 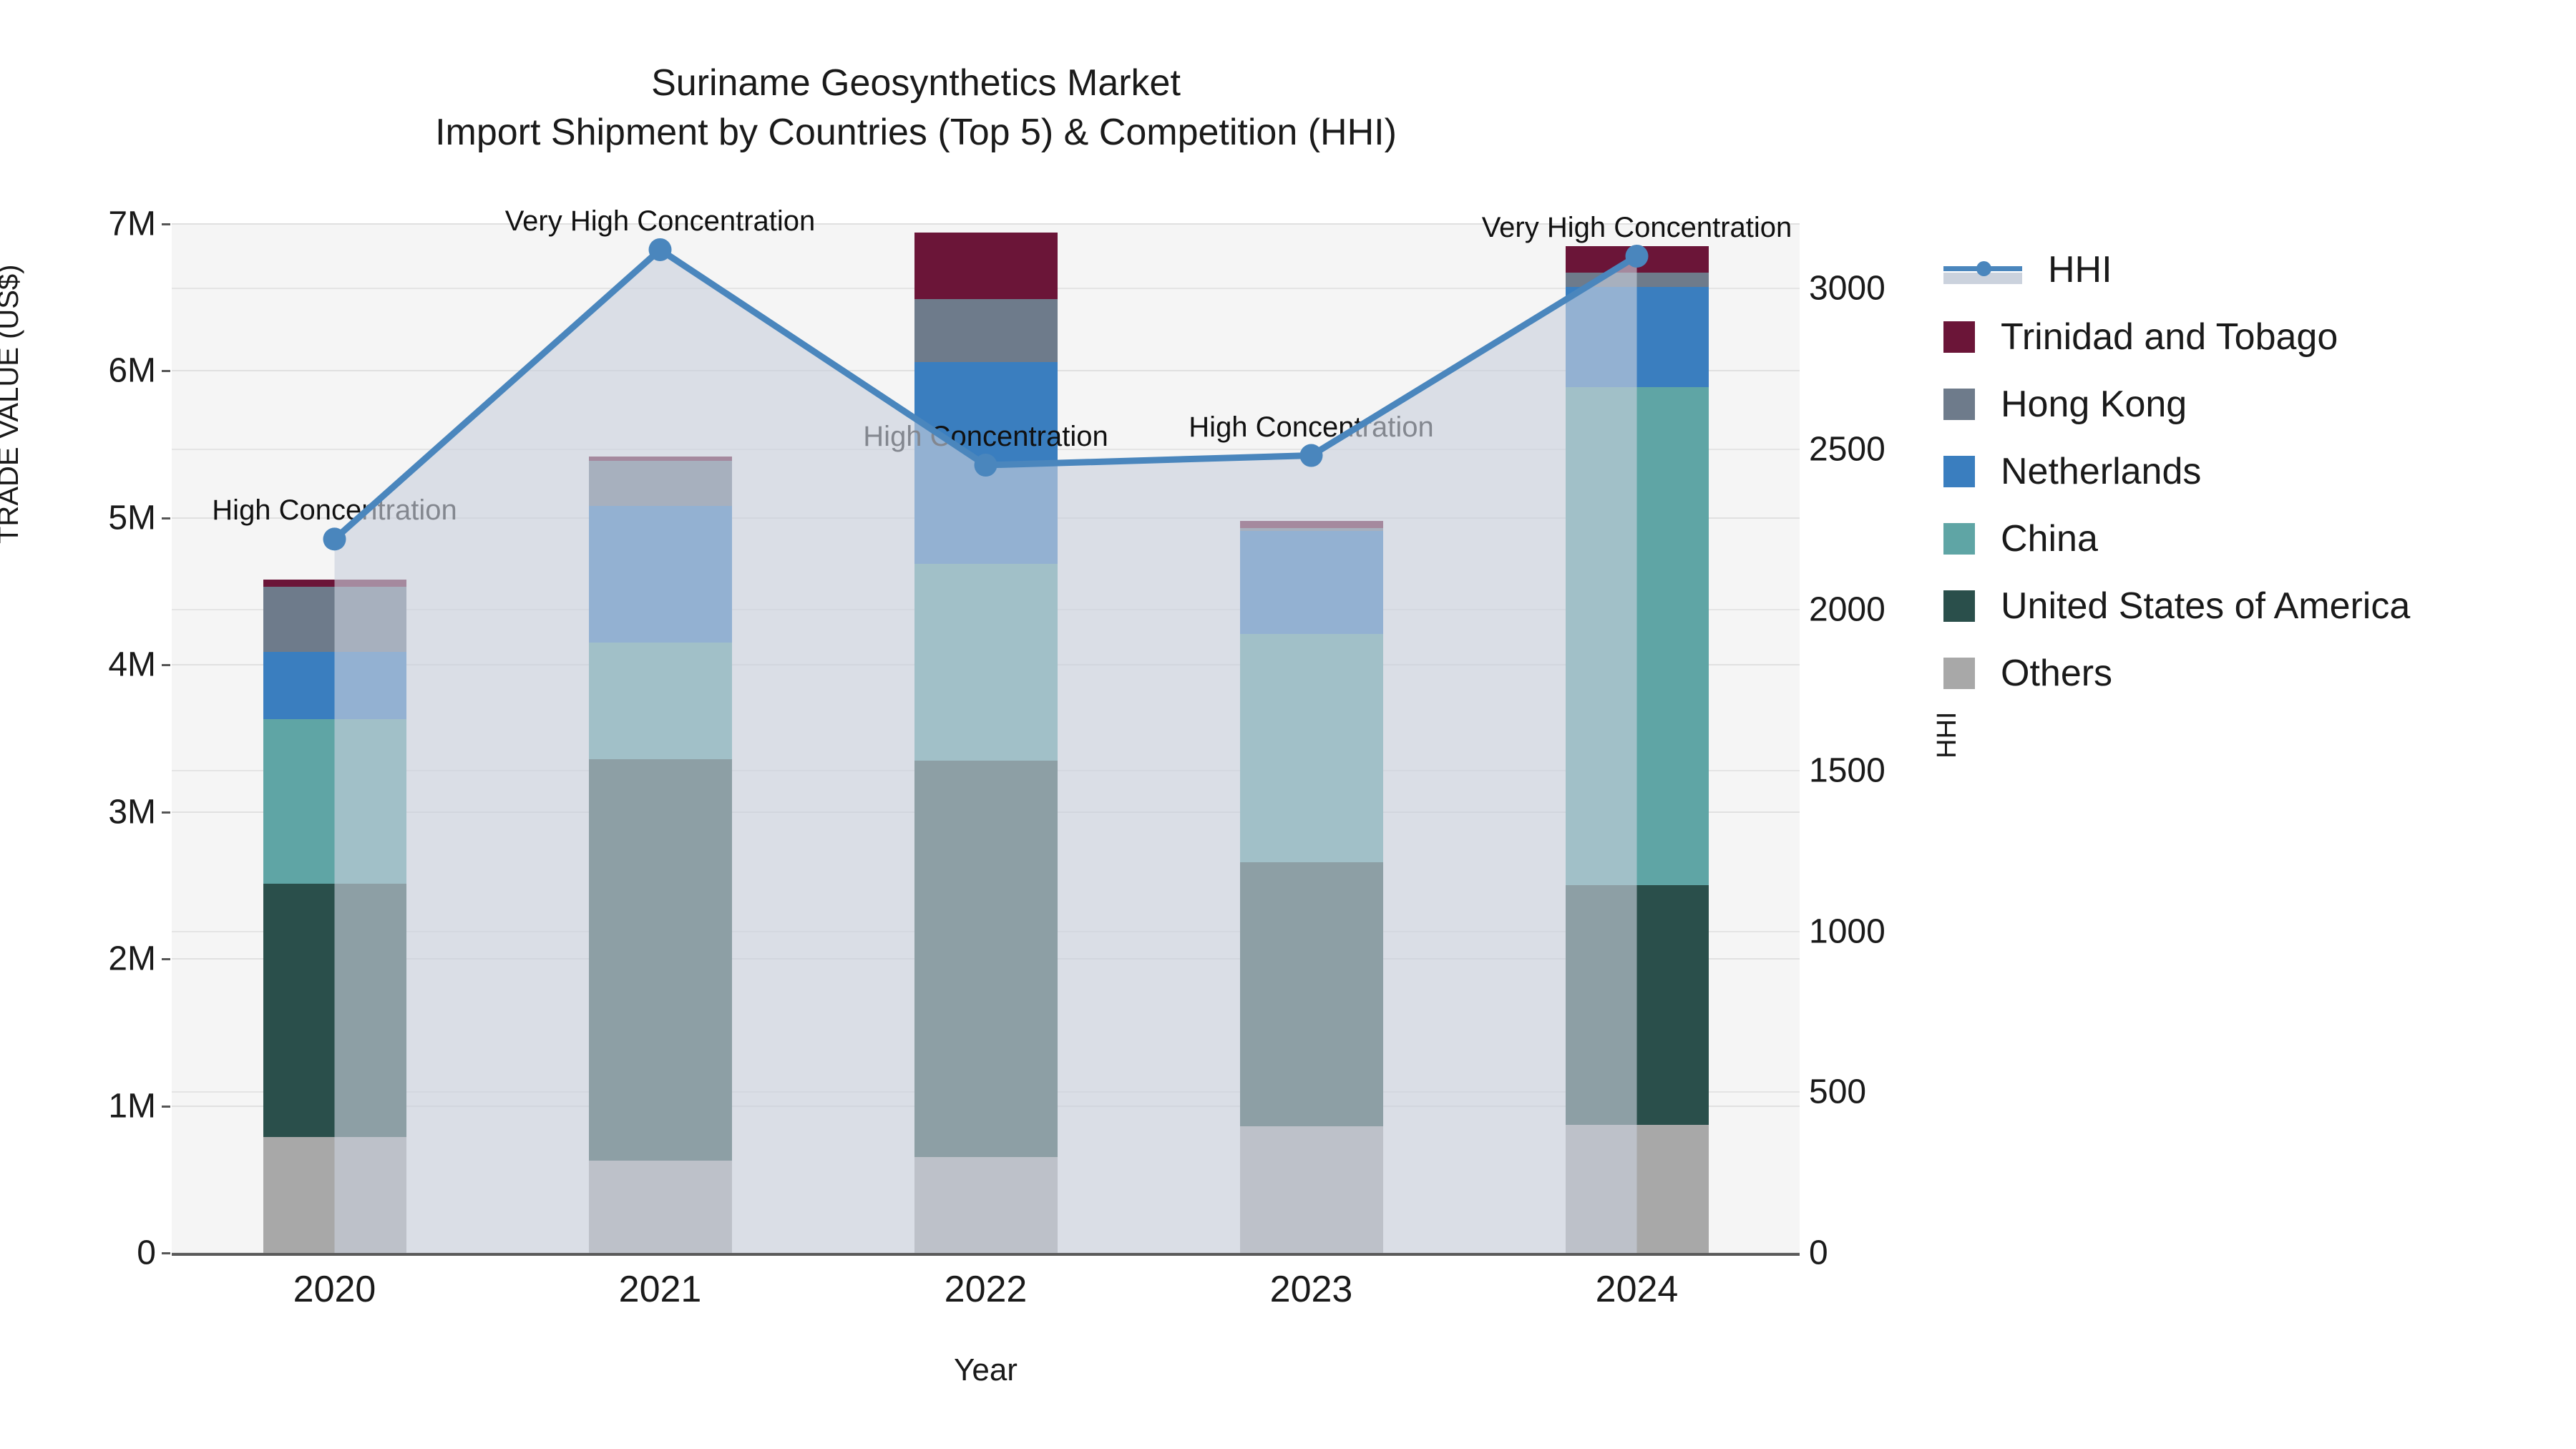 What do you see at coordinates (2101, 471) in the screenshot?
I see `legend-label: Netherlands` at bounding box center [2101, 471].